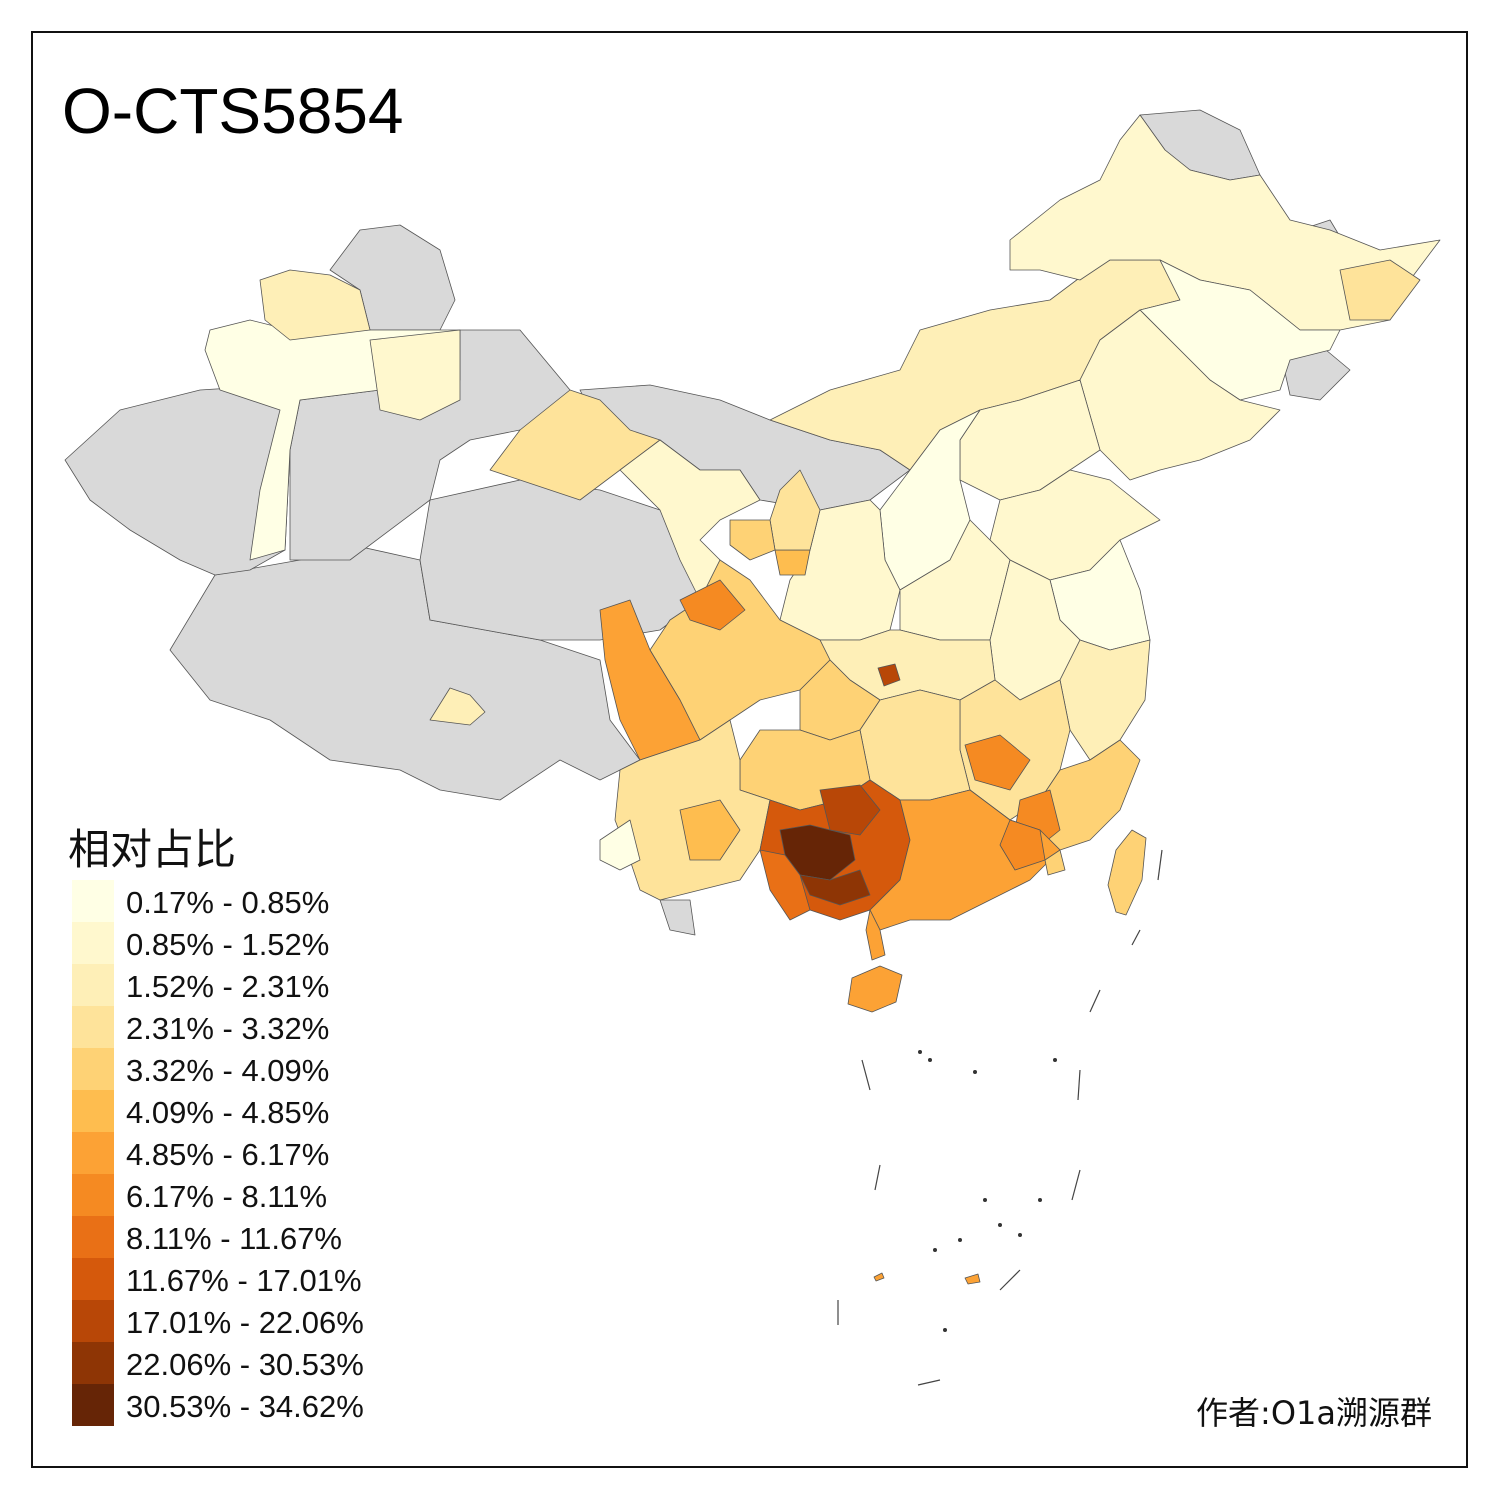 This screenshot has height=1500, width=1500. What do you see at coordinates (875, 989) in the screenshot?
I see `region-hainan` at bounding box center [875, 989].